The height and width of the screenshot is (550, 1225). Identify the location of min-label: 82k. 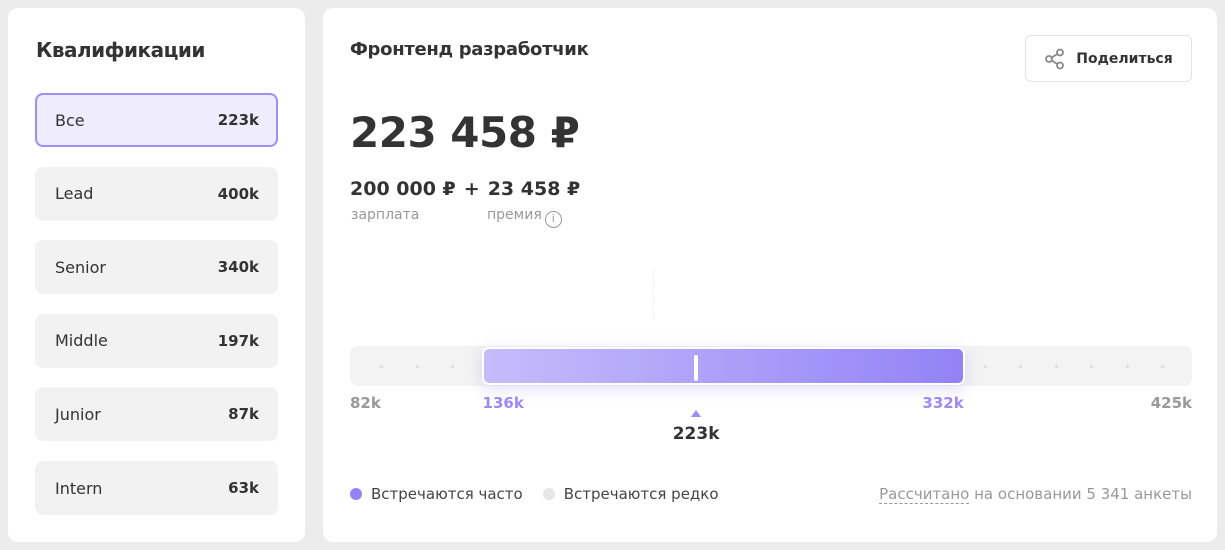
(365, 403).